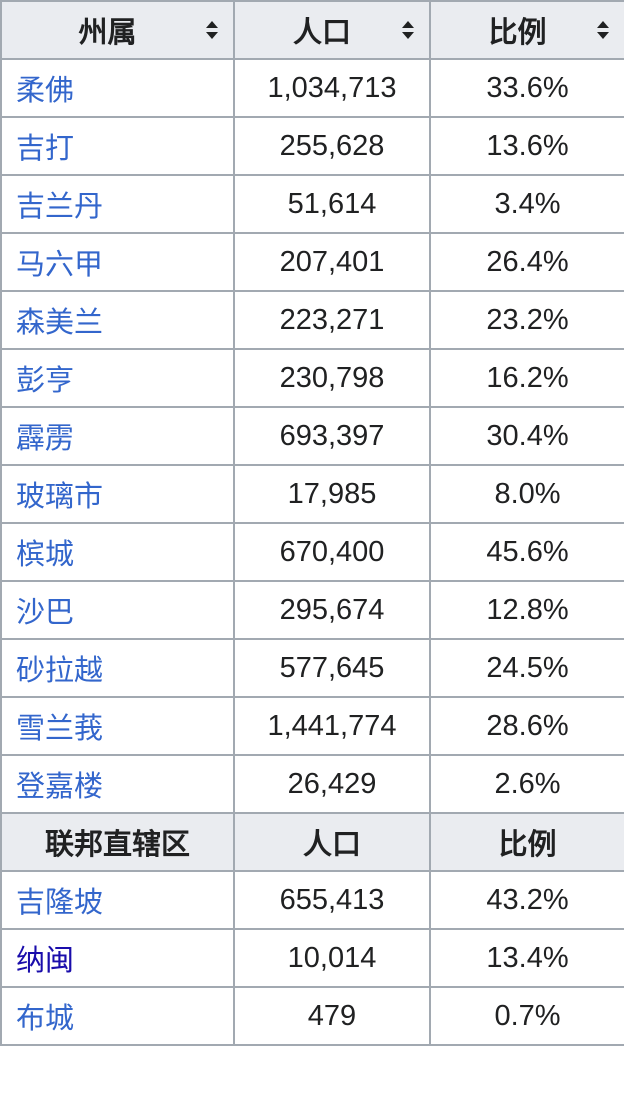 Image resolution: width=624 pixels, height=1116 pixels. What do you see at coordinates (526, 88) in the screenshot?
I see `ratio-cell: 33.6%` at bounding box center [526, 88].